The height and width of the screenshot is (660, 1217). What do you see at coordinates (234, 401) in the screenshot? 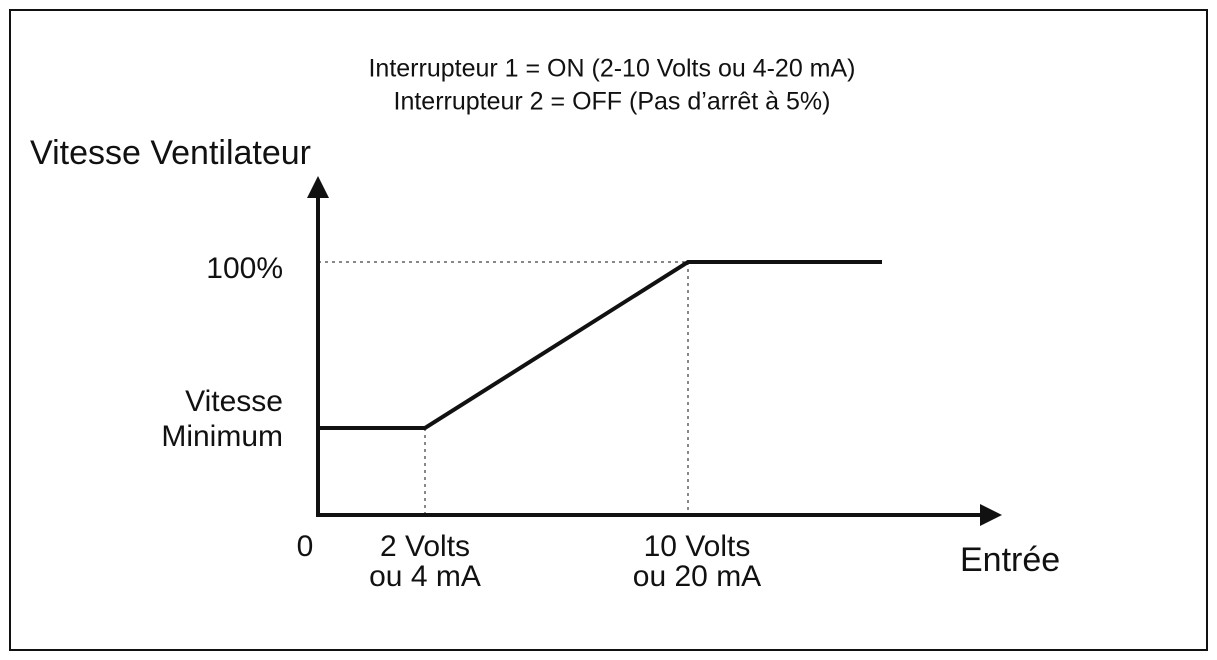
I see `y-label: Vitesse` at bounding box center [234, 401].